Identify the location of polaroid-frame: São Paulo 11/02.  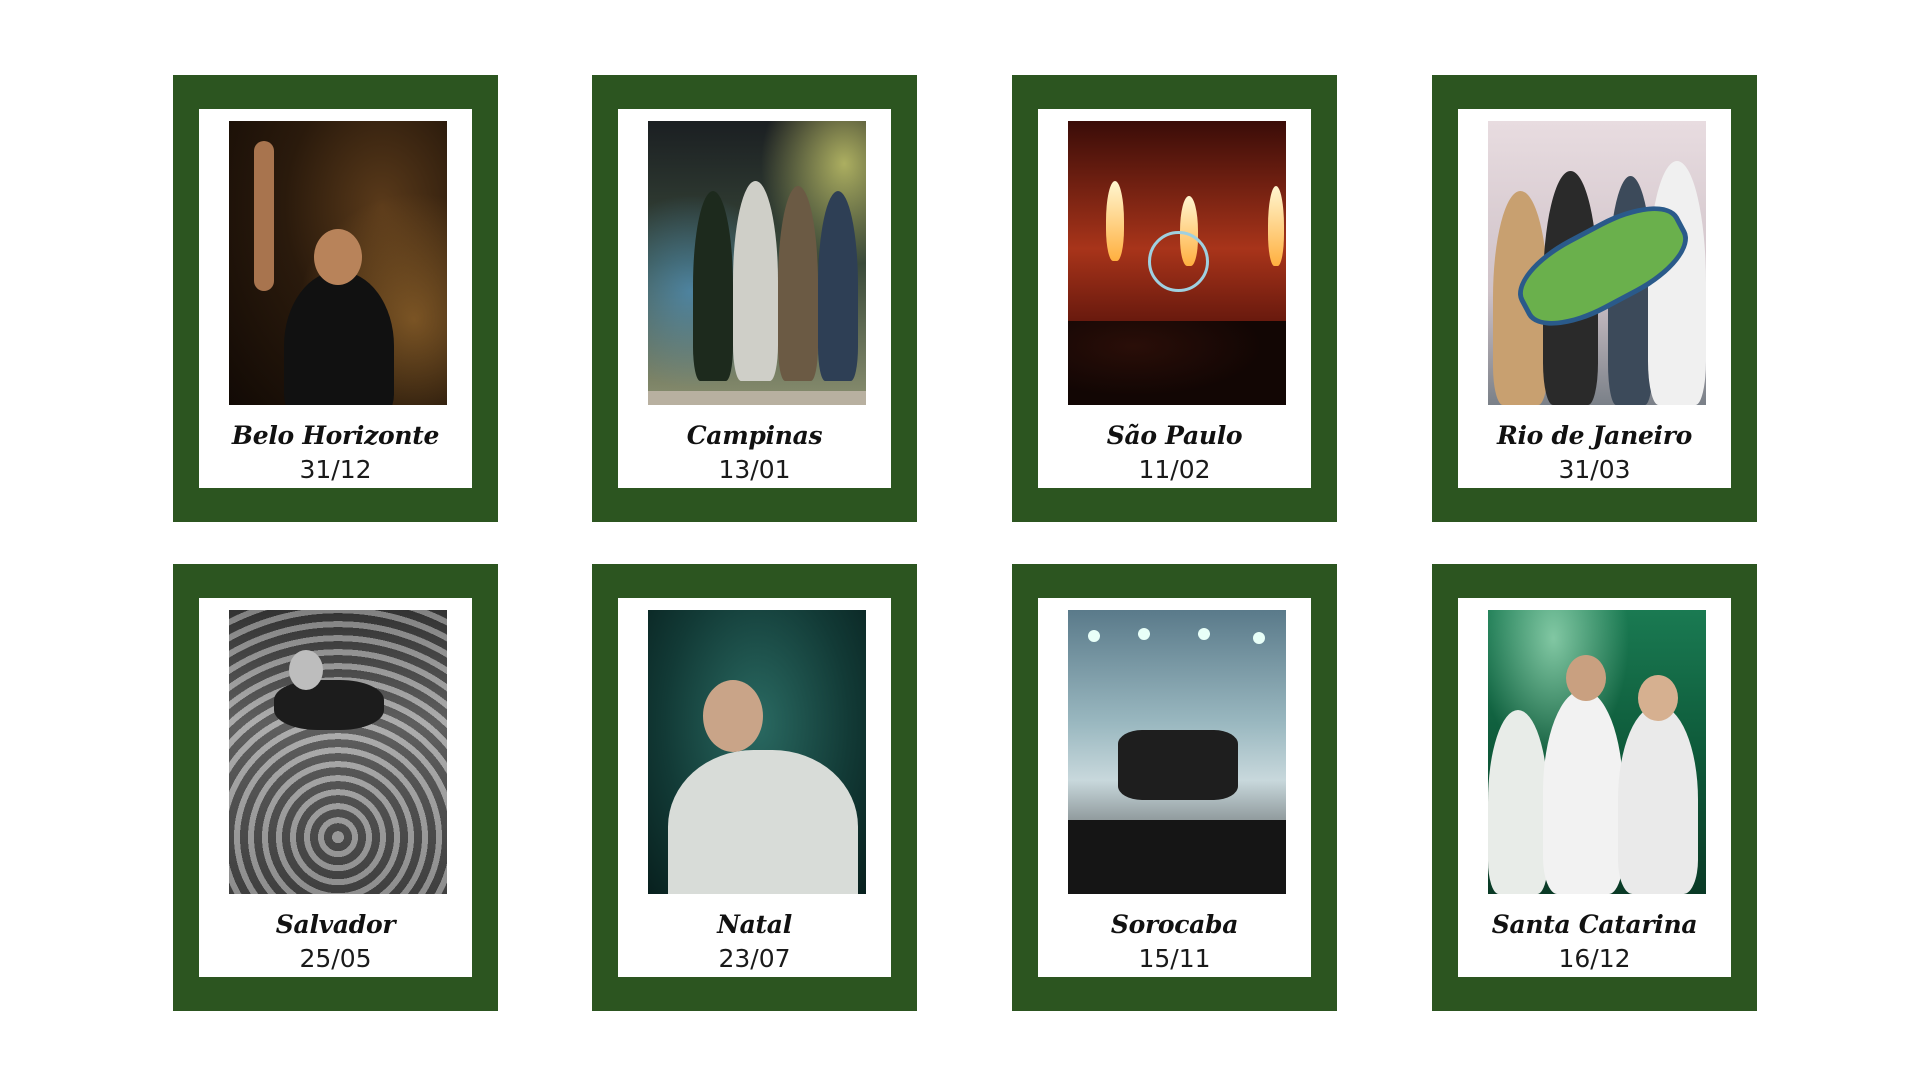
(1174, 298).